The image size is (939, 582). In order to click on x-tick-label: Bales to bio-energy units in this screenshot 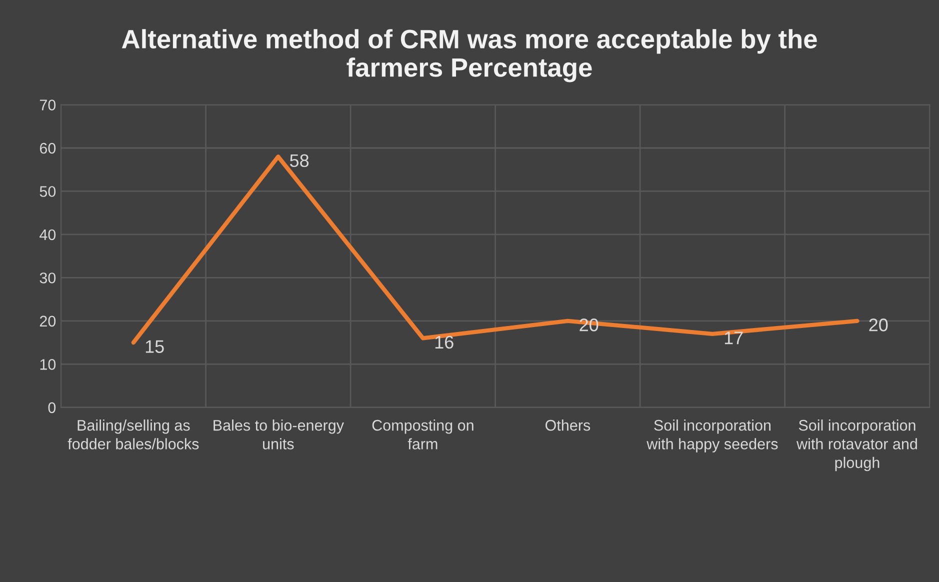, I will do `click(279, 435)`.